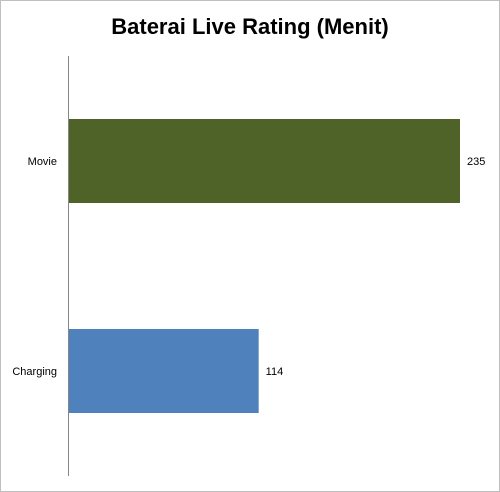 Image resolution: width=500 pixels, height=492 pixels. What do you see at coordinates (34, 372) in the screenshot?
I see `category-label-charging: Charging` at bounding box center [34, 372].